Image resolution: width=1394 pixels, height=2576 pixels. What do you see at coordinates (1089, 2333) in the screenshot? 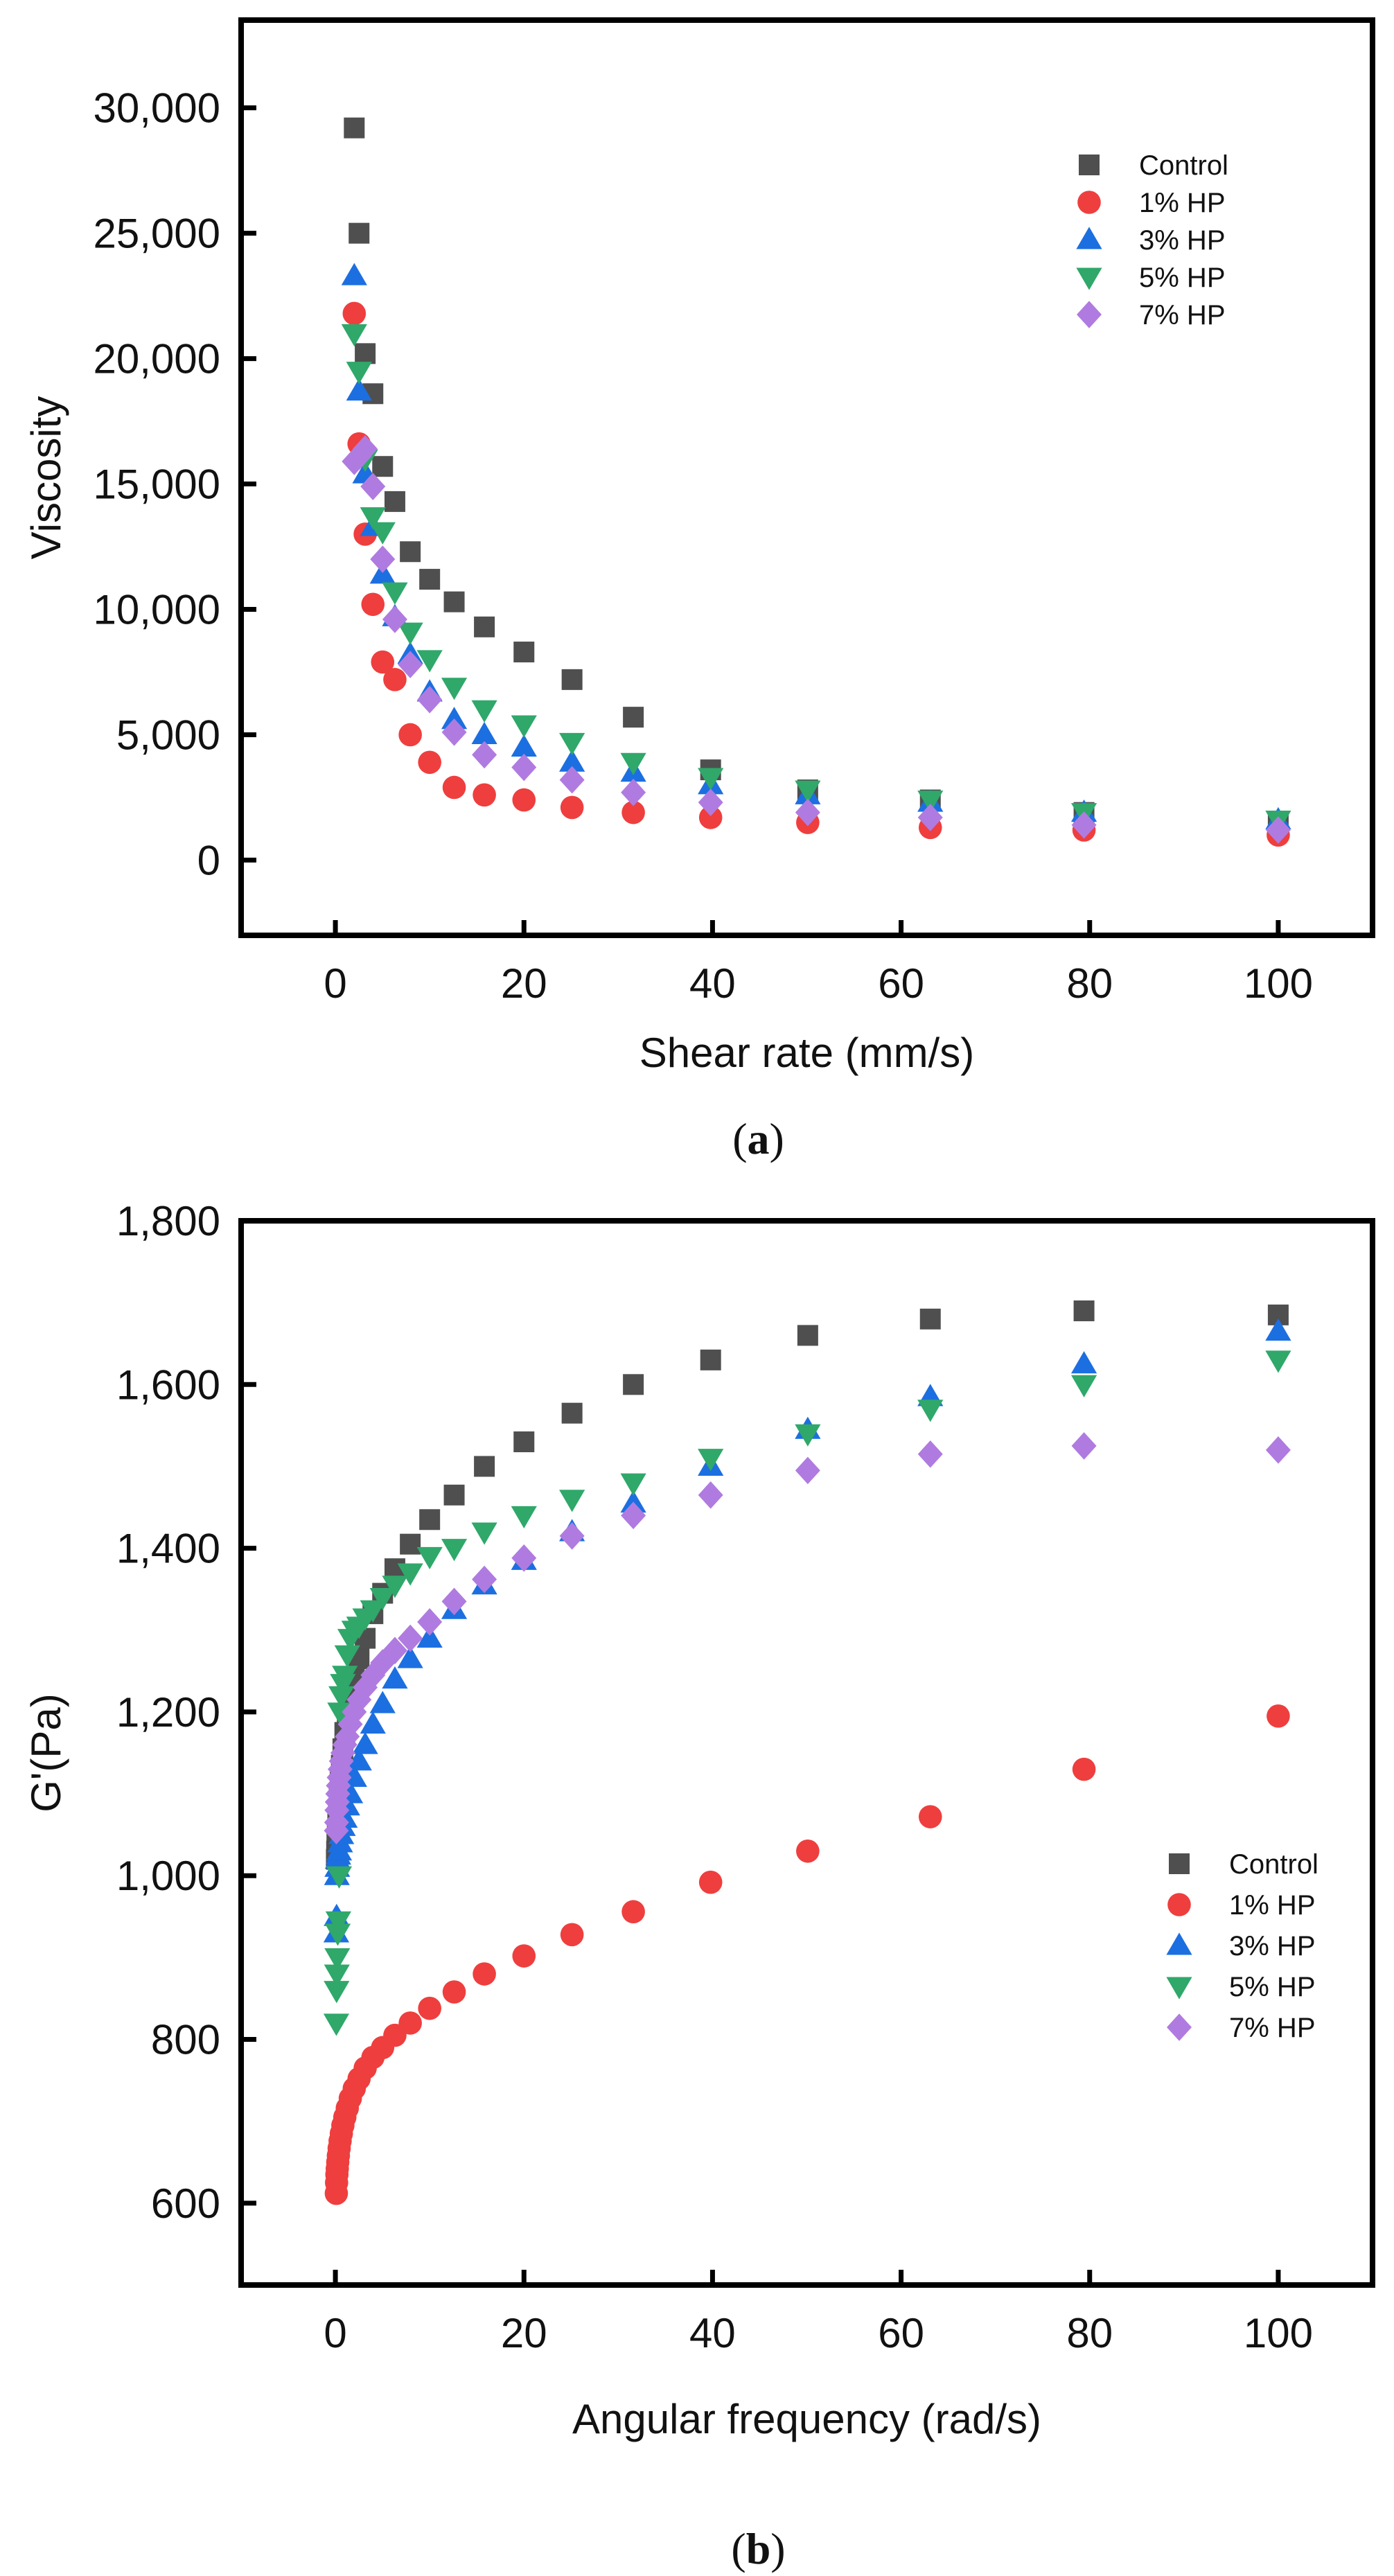
I see `x-tick-label: 80` at bounding box center [1089, 2333].